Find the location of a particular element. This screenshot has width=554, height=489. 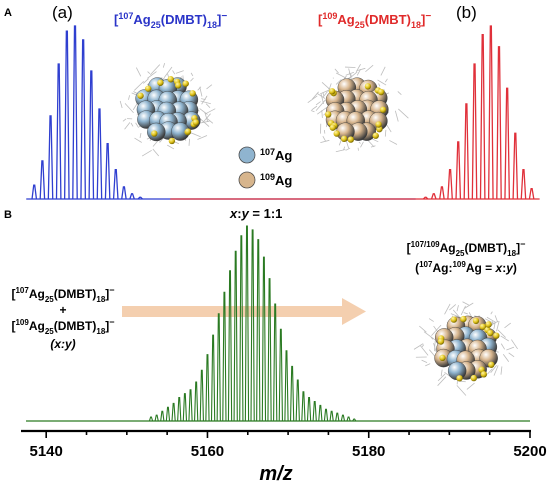

x-tick-label: 5200 is located at coordinates (529, 451).